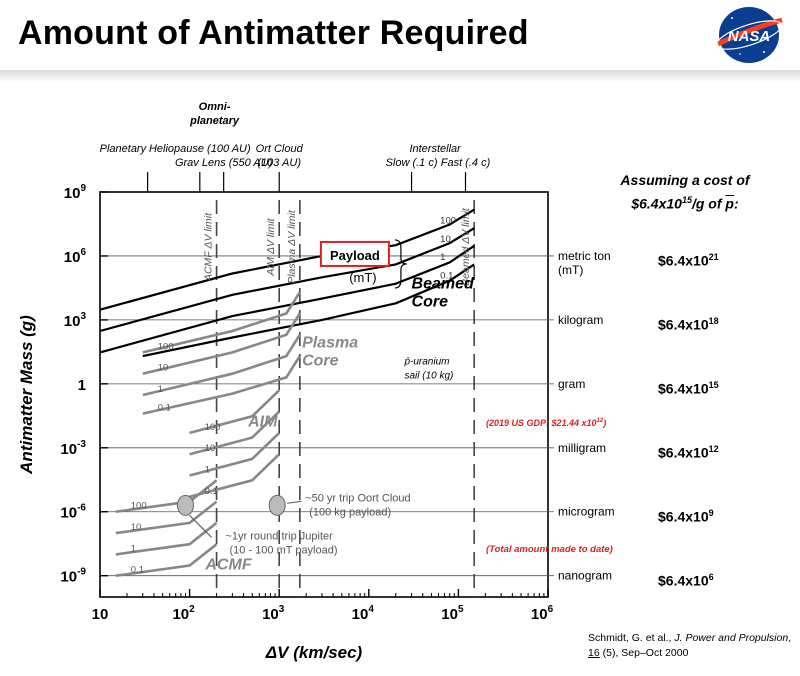 The height and width of the screenshot is (676, 800). Describe the element at coordinates (164, 408) in the screenshot. I see `series-payload-label-7: 0.1` at that location.